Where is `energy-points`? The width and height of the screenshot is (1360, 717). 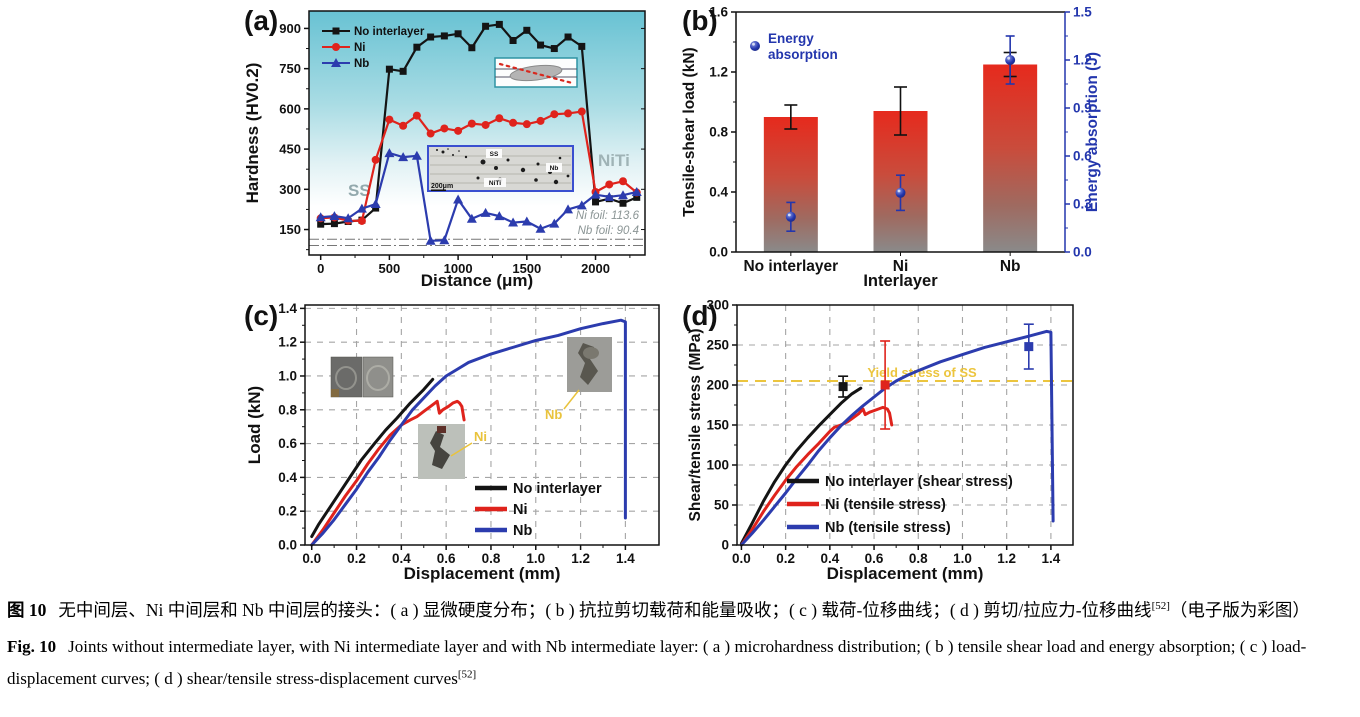
energy-points is located at coordinates (900, 133).